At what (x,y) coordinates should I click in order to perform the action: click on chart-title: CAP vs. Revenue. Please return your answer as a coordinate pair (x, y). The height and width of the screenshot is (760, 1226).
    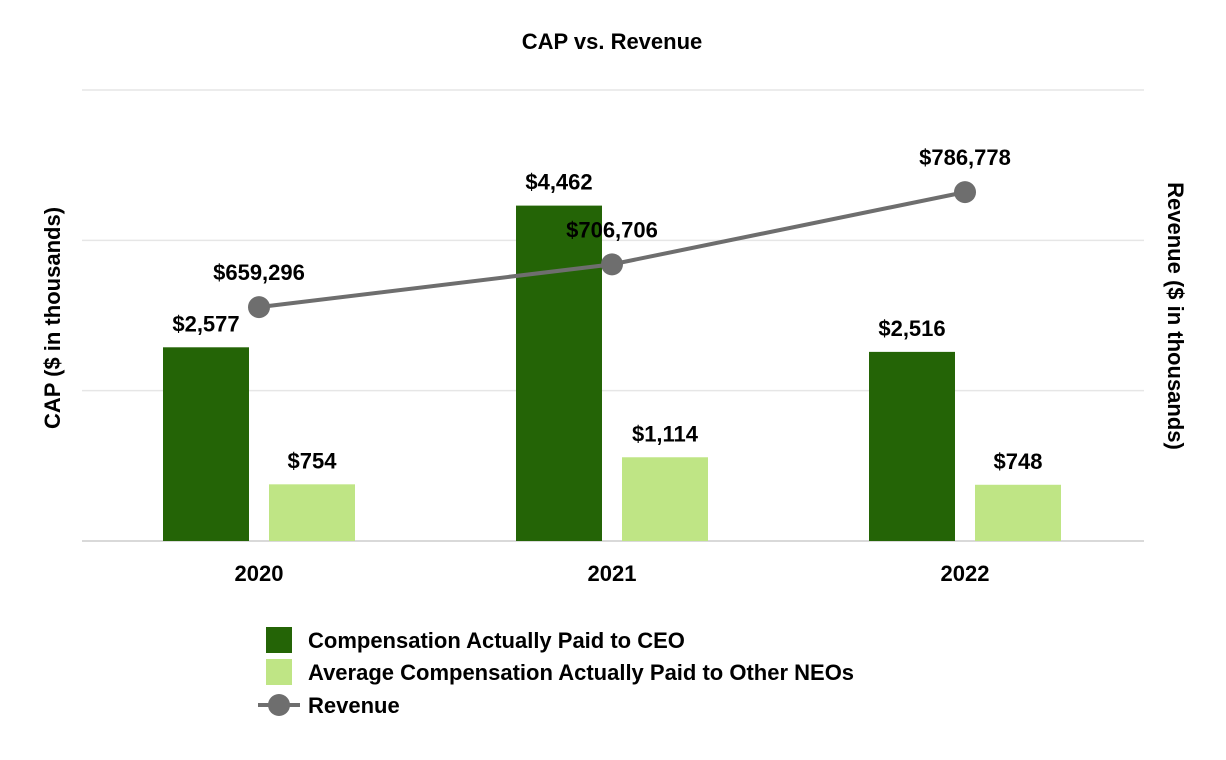
    Looking at the image, I should click on (612, 41).